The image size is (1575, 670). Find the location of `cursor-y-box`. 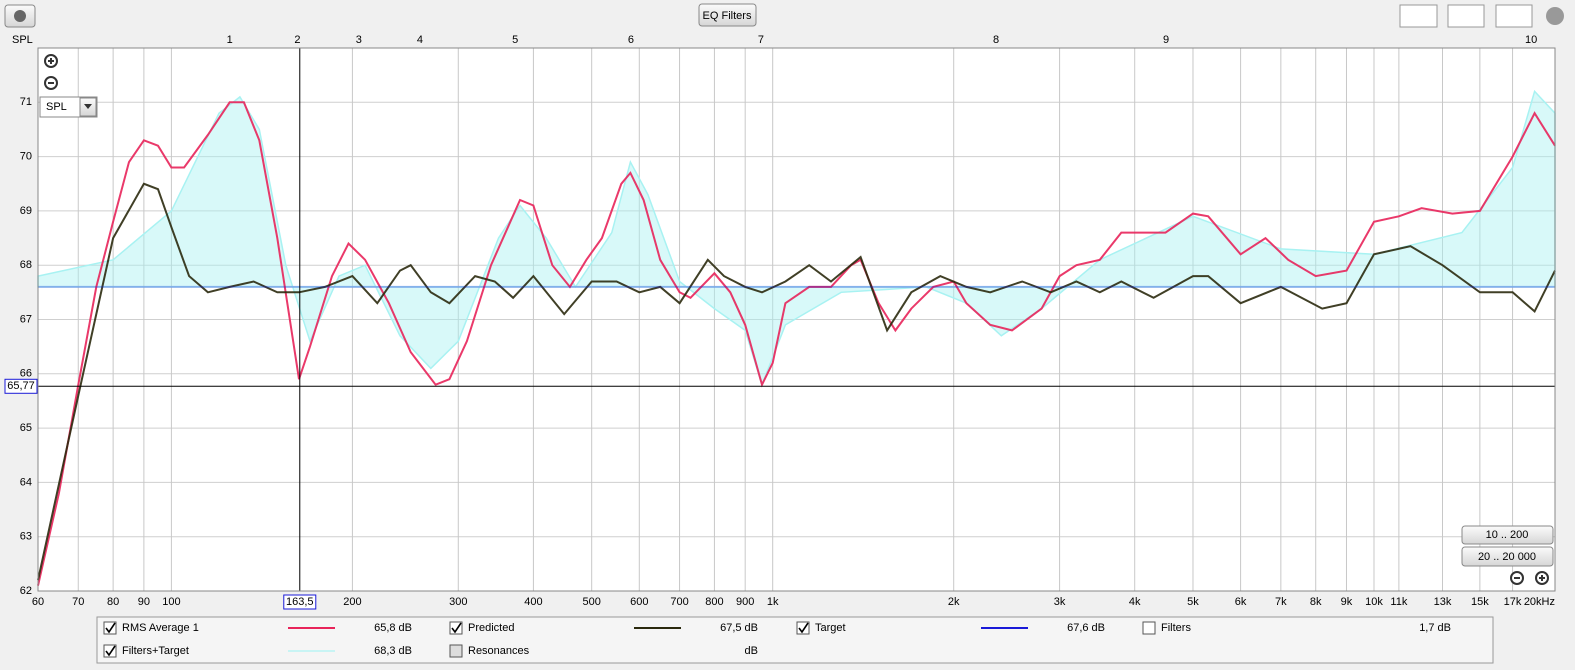

cursor-y-box is located at coordinates (21, 386).